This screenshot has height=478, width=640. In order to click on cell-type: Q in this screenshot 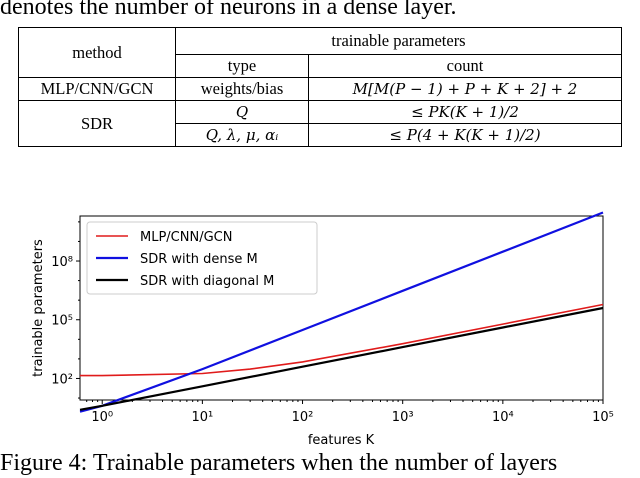, I will do `click(242, 112)`.